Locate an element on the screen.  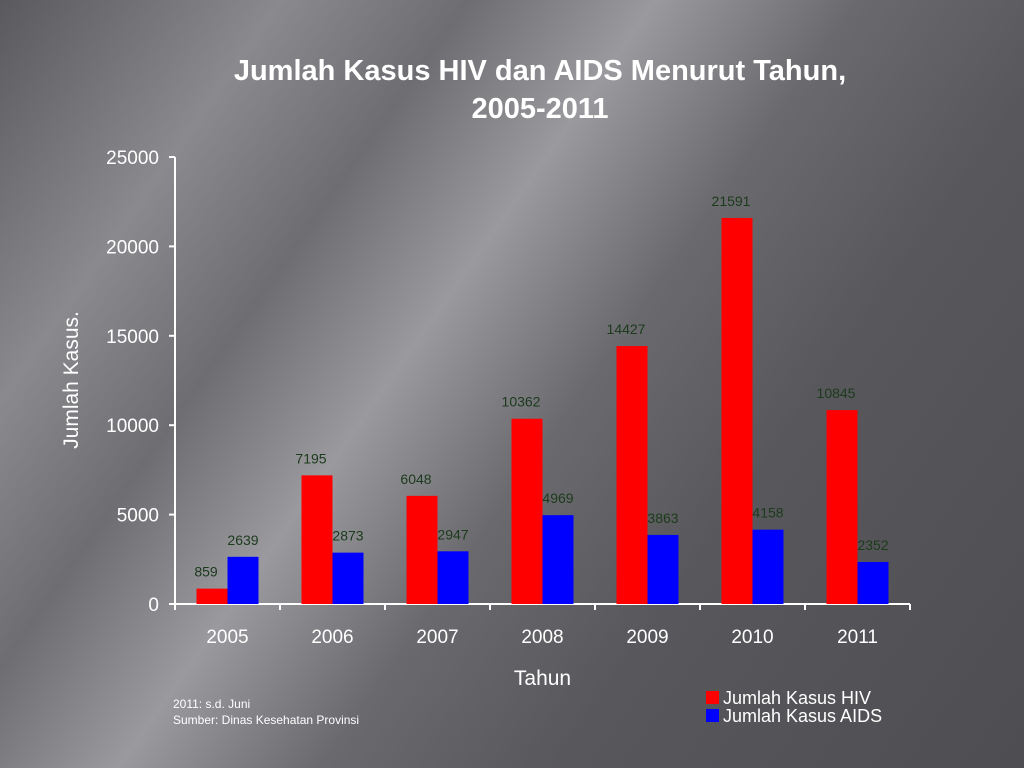
data-label: 14427 is located at coordinates (626, 329).